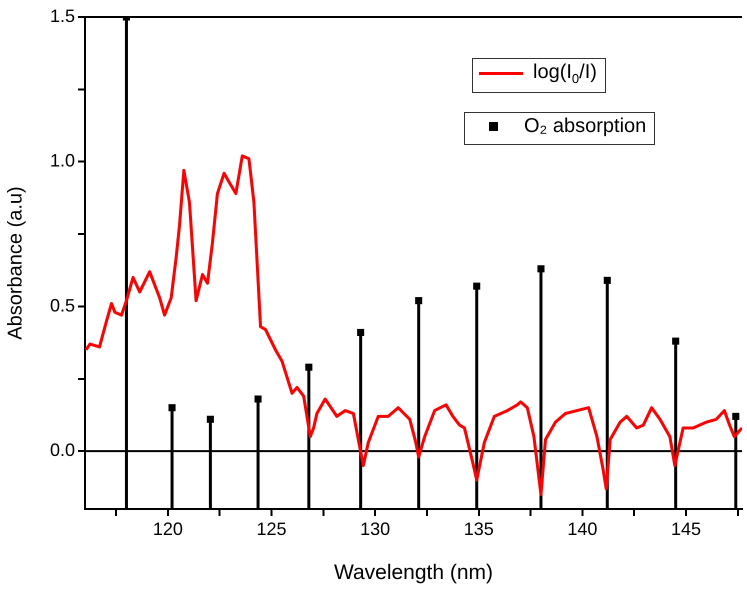 The width and height of the screenshot is (747, 590). What do you see at coordinates (585, 126) in the screenshot?
I see `legend-label: O₂ absorption` at bounding box center [585, 126].